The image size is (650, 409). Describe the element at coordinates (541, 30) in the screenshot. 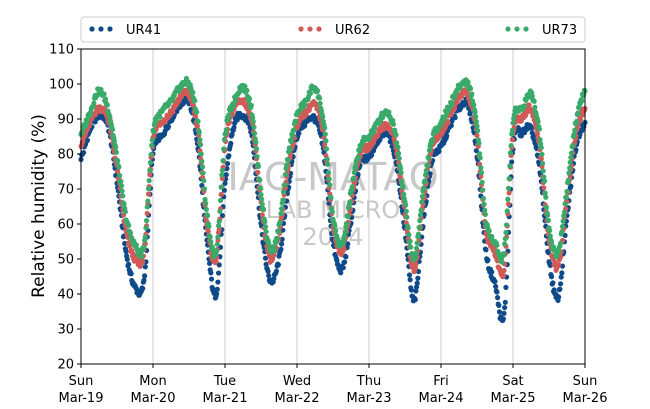

I see `legend-item-UR73: UR73` at that location.